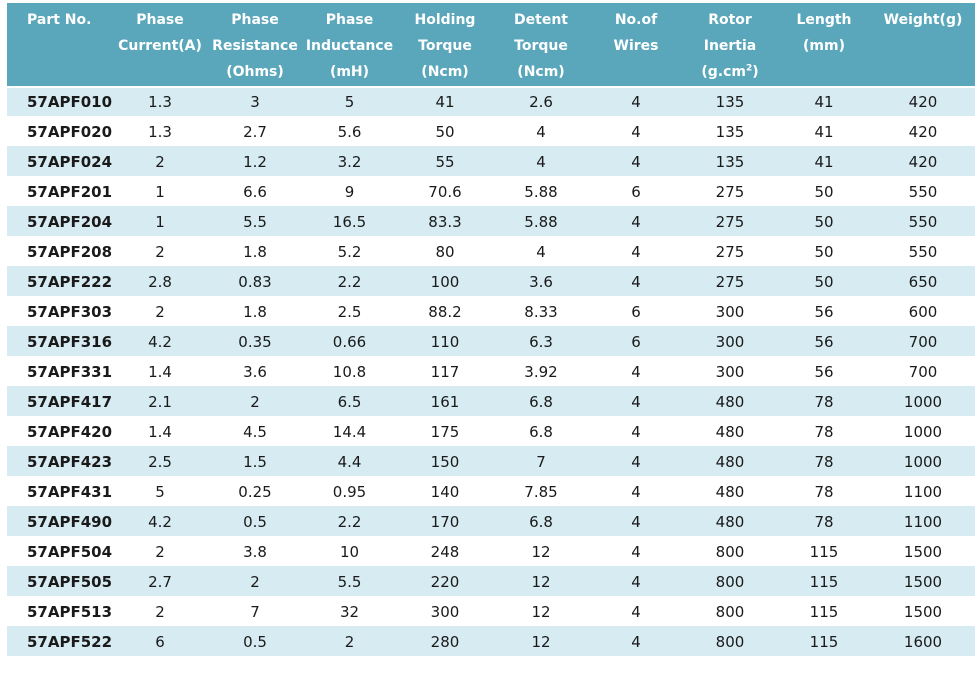 The width and height of the screenshot is (977, 697). What do you see at coordinates (636, 45) in the screenshot?
I see `column-header-6: No.of Wires` at bounding box center [636, 45].